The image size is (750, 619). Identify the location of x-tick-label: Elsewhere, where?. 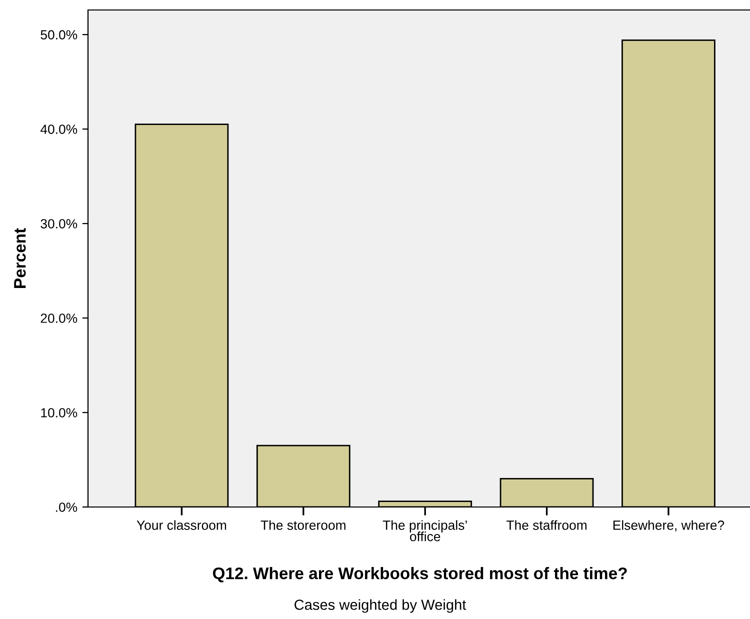
(668, 526).